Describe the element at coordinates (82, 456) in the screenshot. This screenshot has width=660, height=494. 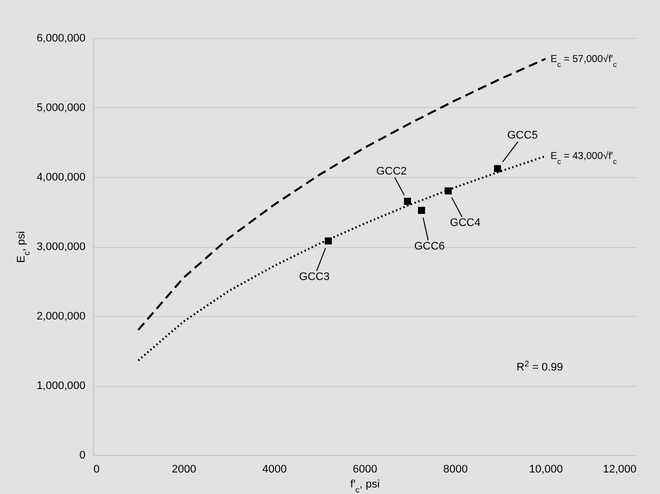
I see `y-tick-label: 0` at that location.